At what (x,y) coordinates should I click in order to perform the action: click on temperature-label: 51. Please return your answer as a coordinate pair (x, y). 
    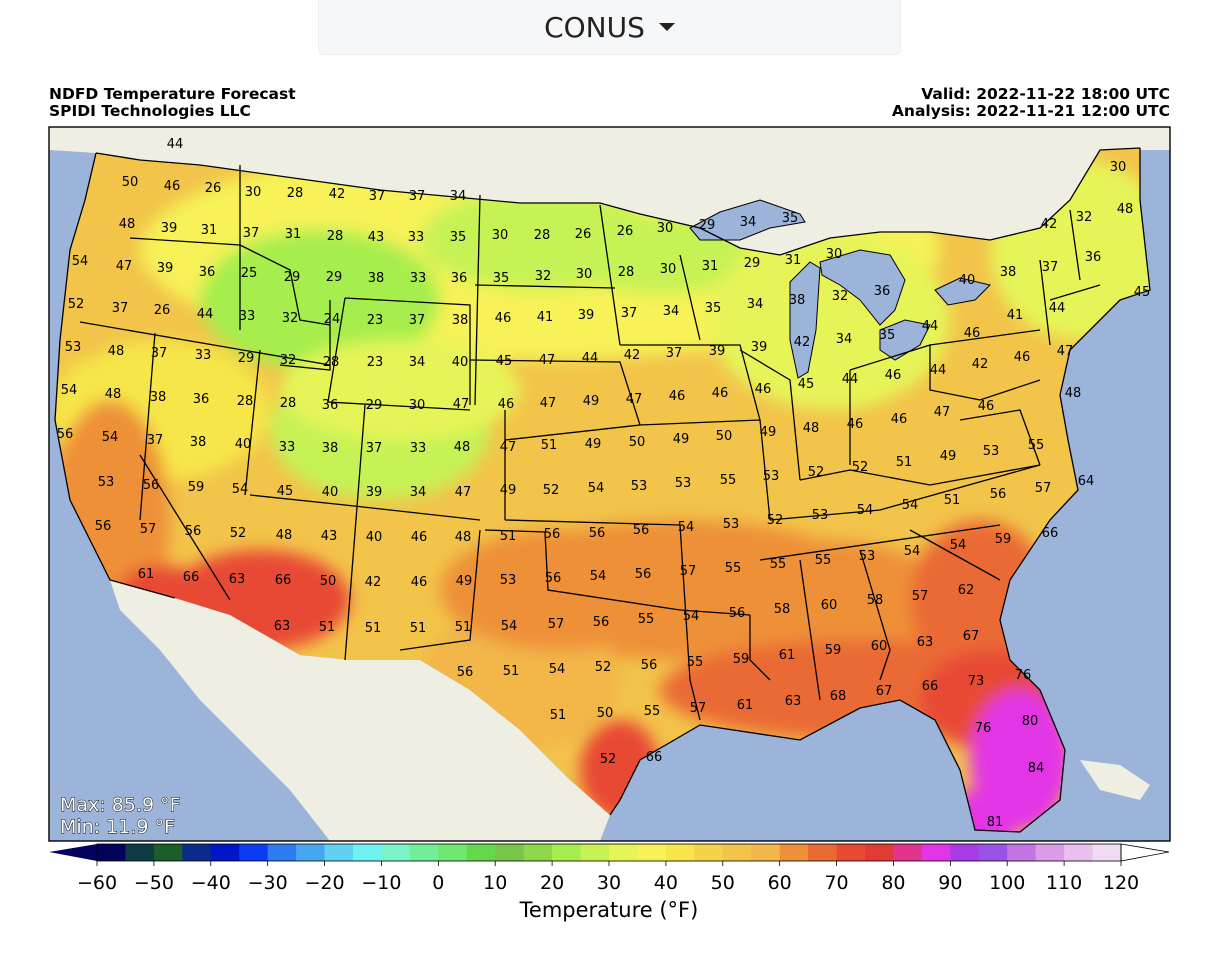
    Looking at the image, I should click on (327, 627).